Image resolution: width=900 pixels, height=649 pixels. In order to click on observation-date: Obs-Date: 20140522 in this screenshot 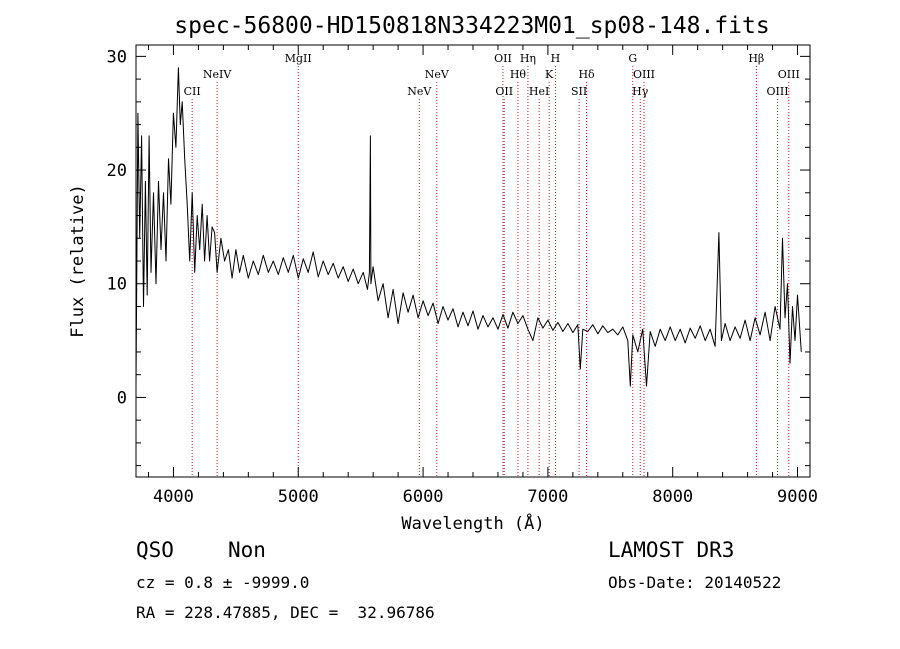, I will do `click(695, 582)`.